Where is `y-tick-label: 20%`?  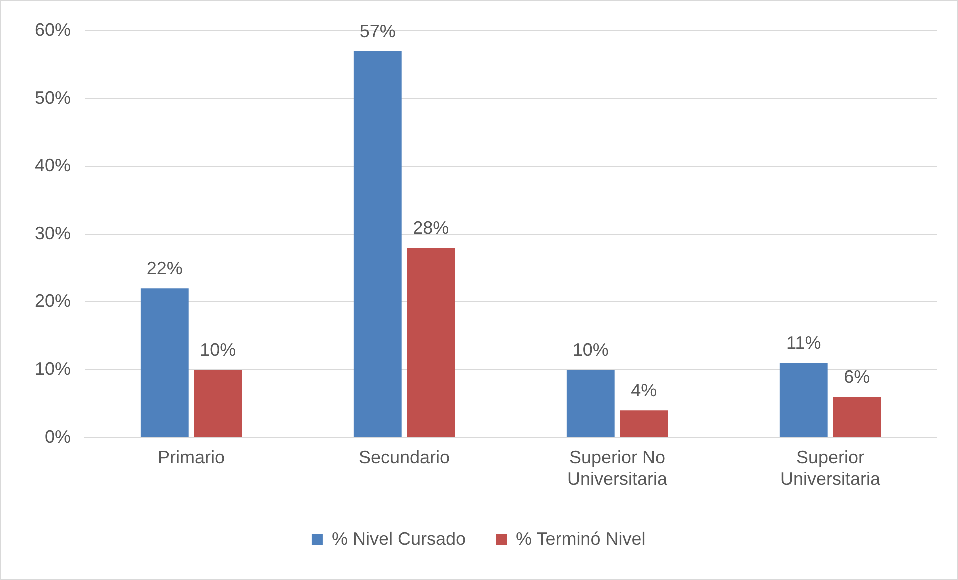 y-tick-label: 20% is located at coordinates (53, 301).